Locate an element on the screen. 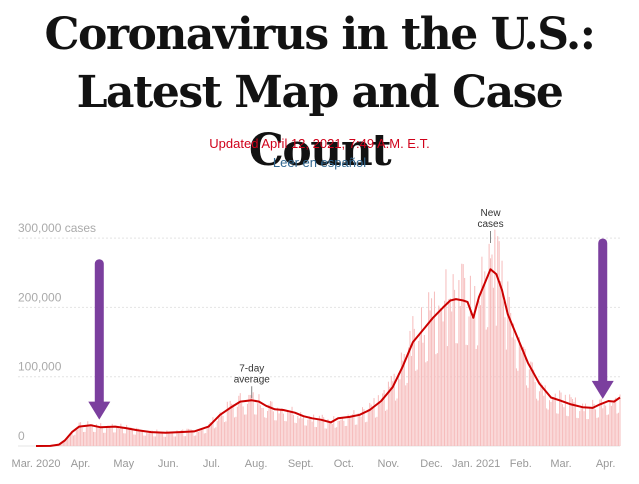 This screenshot has width=639, height=484. x-tick-label: Jun. is located at coordinates (168, 464).